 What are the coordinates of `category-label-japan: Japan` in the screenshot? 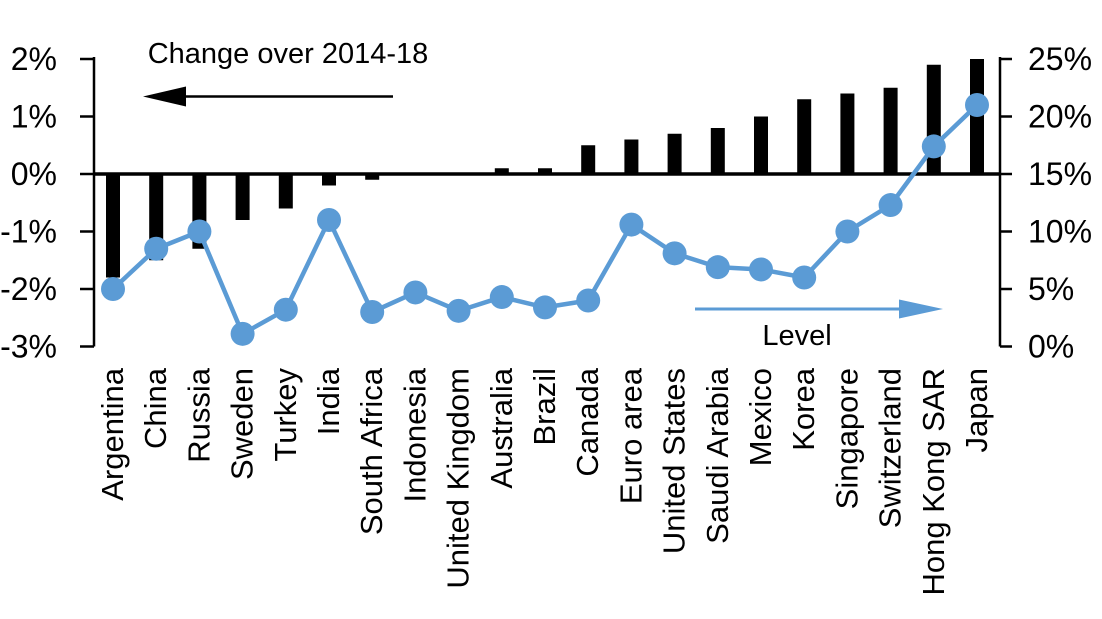 It's located at (976, 410).